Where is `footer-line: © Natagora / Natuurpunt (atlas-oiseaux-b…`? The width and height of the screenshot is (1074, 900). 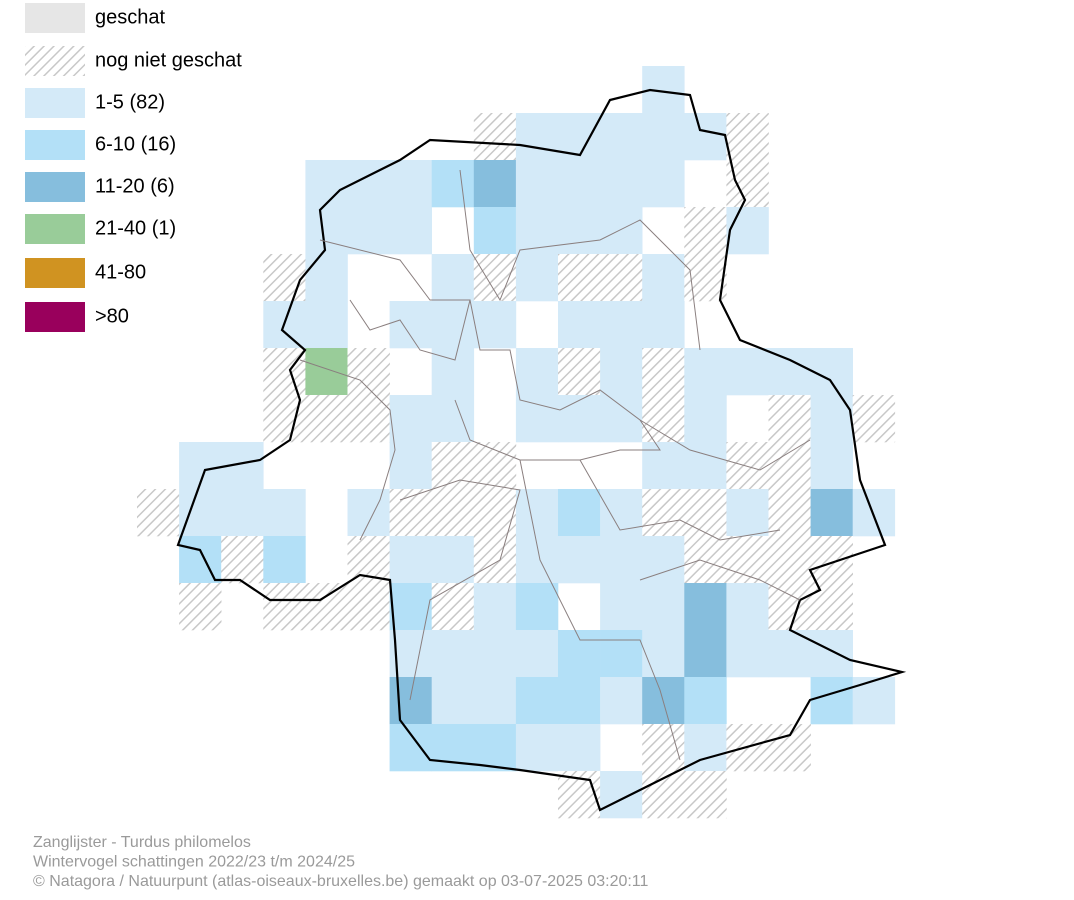 footer-line: © Natagora / Natuurpunt (atlas-oiseaux-b… is located at coordinates (341, 881).